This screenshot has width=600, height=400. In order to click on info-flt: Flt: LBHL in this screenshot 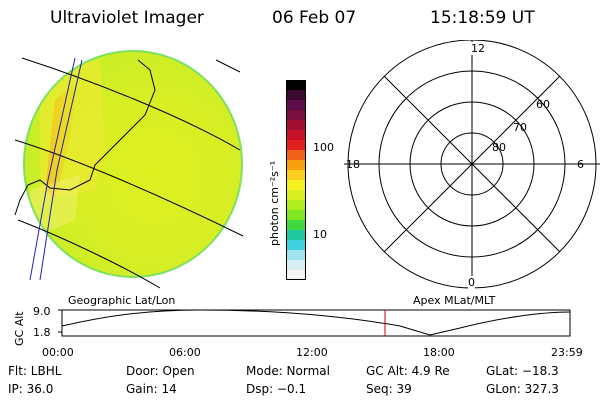, I will do `click(35, 371)`.